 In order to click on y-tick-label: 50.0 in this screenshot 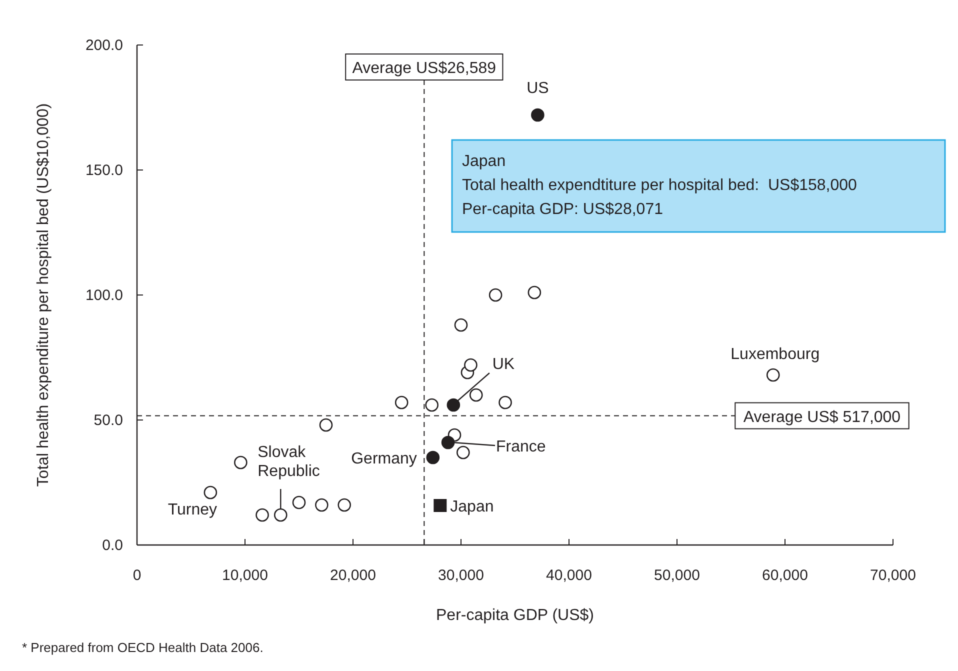, I will do `click(108, 420)`.